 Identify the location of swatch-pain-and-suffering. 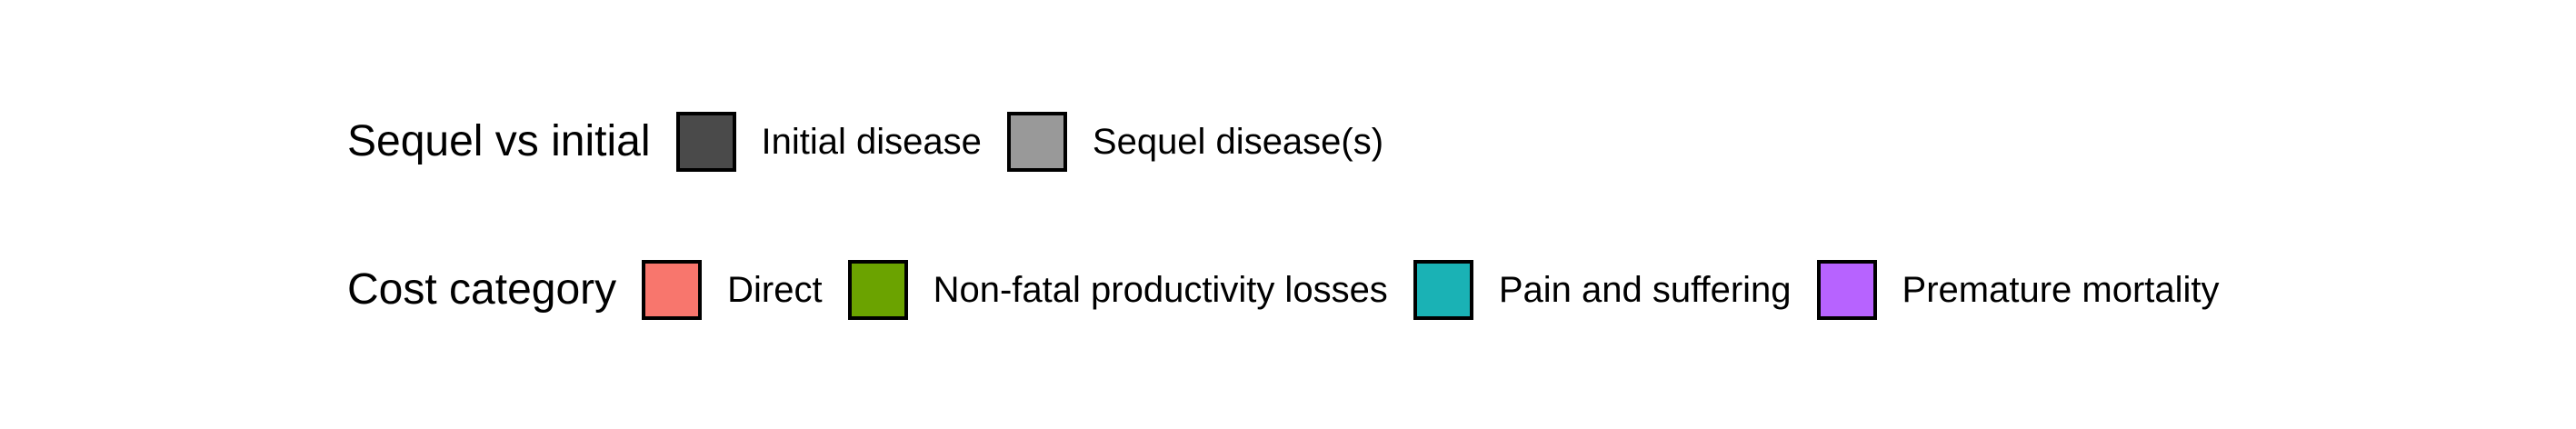
(1443, 290).